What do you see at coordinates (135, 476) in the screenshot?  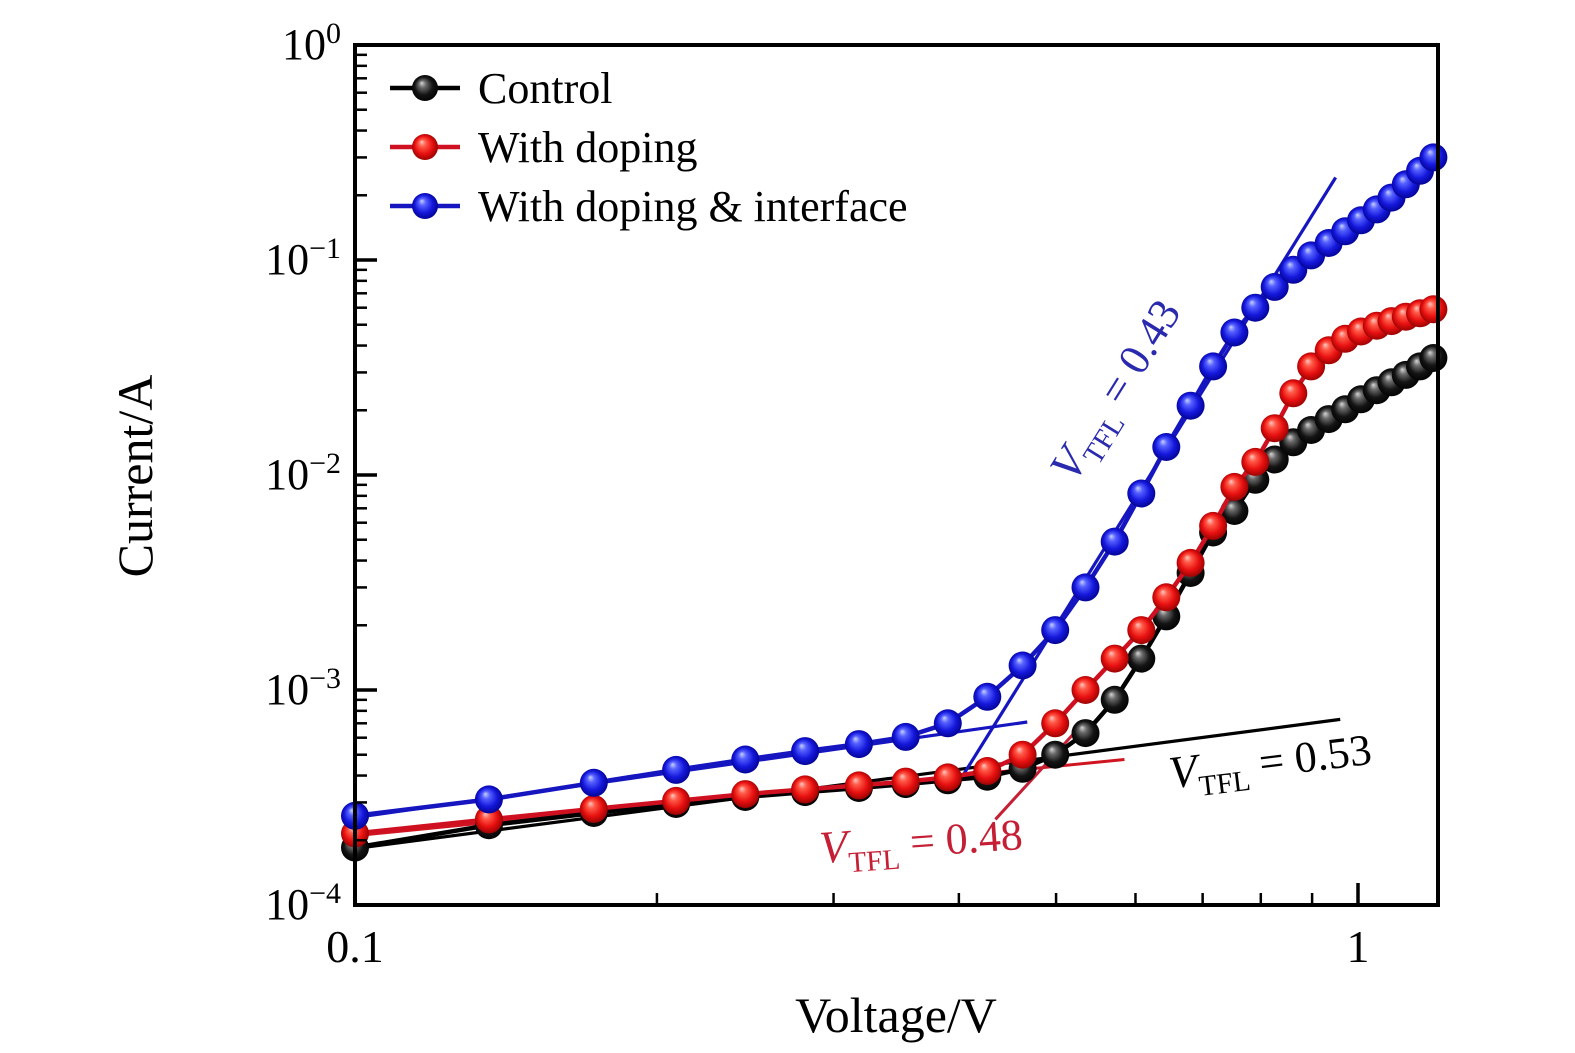 I see `y-axis-title: Current/A` at bounding box center [135, 476].